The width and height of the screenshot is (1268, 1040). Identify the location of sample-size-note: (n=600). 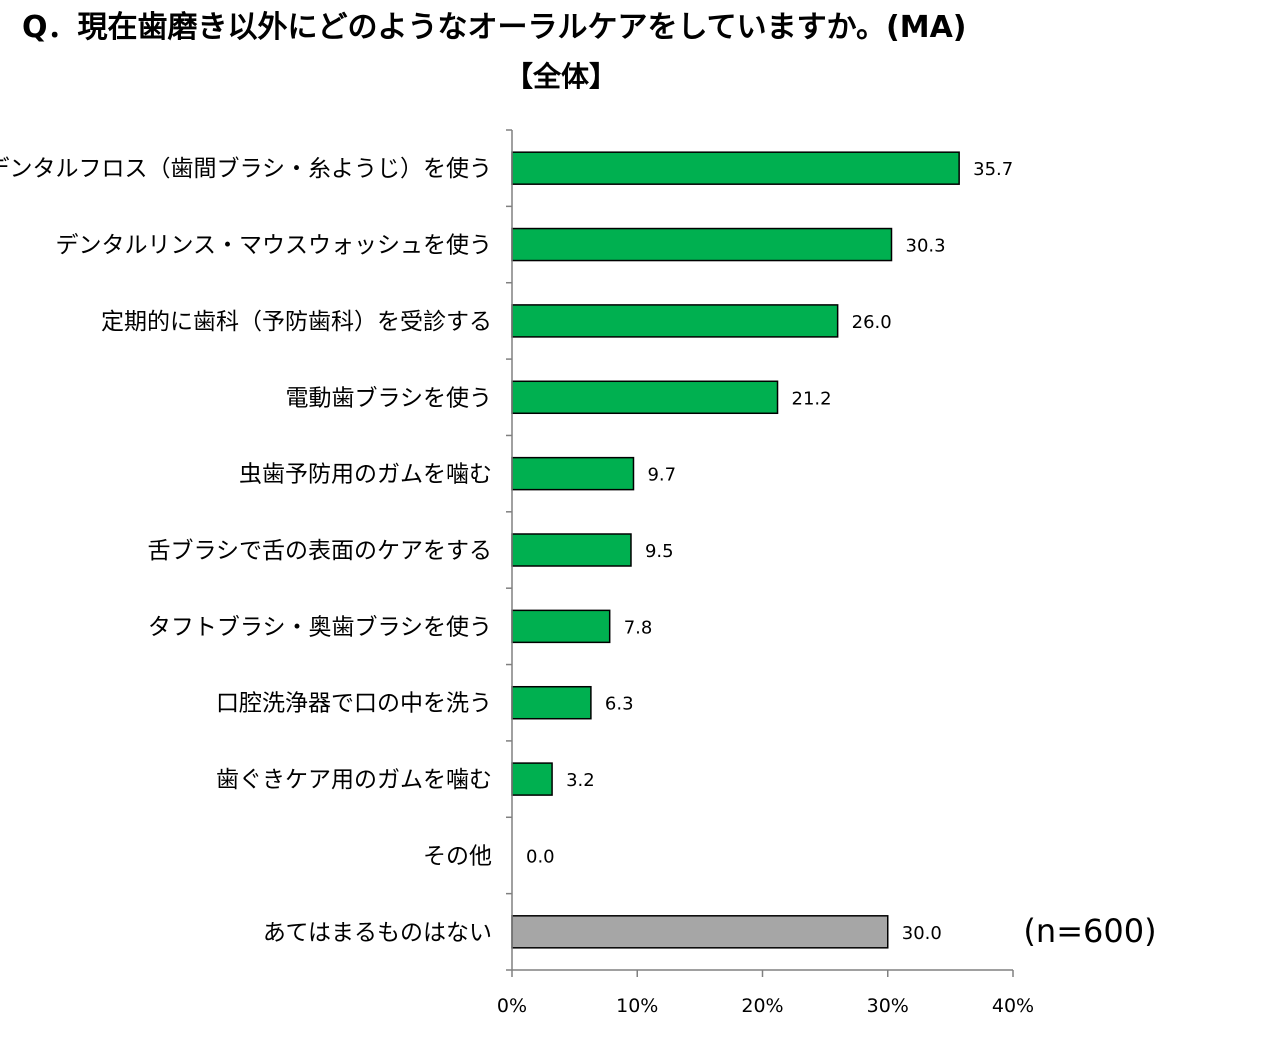
(1089, 931).